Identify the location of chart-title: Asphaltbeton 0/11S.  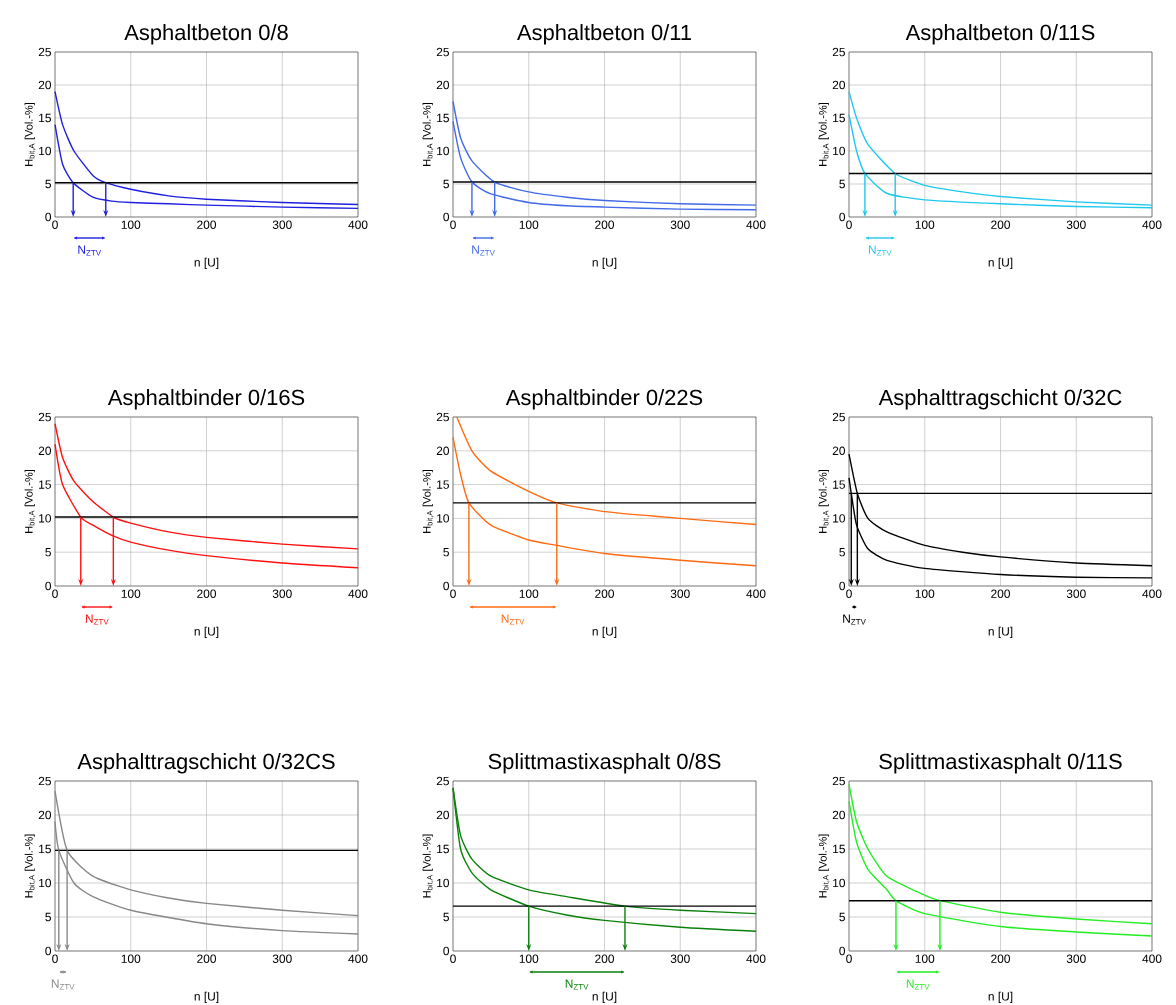
(1000, 34).